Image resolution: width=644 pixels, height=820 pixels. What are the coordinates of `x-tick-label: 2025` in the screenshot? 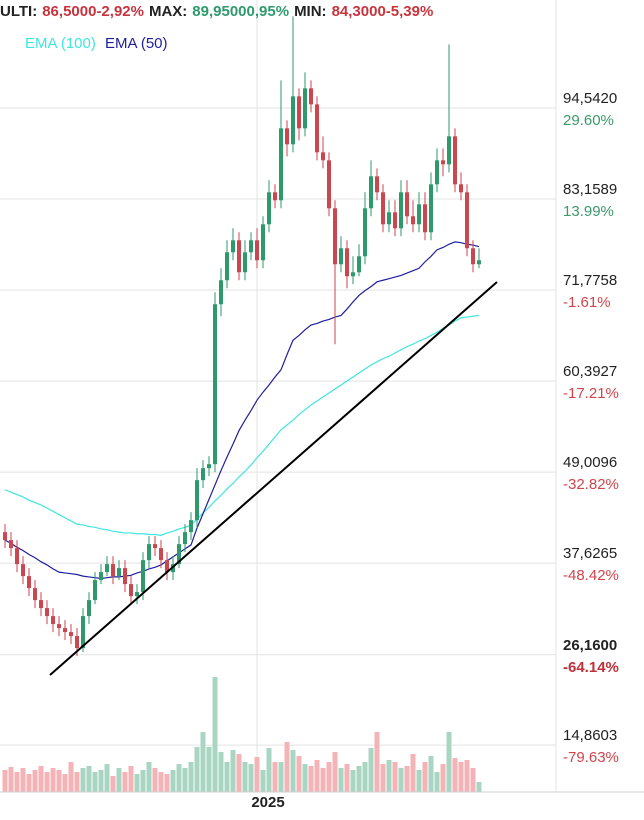 It's located at (267, 802).